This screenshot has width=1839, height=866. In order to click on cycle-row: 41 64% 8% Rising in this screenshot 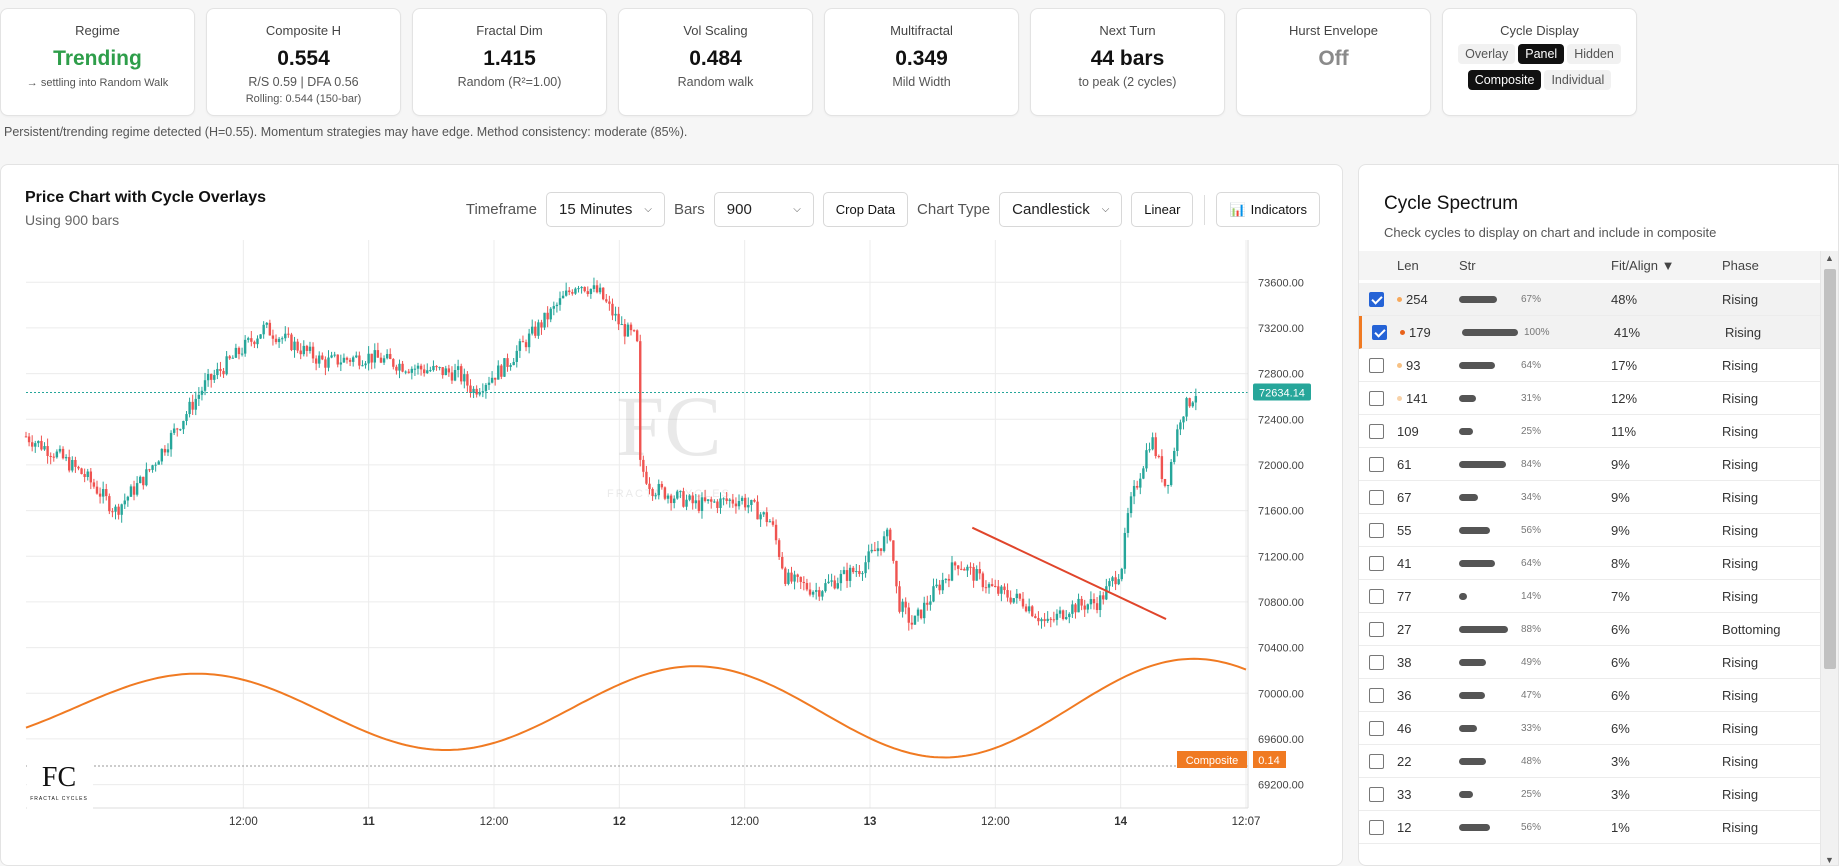, I will do `click(1590, 563)`.